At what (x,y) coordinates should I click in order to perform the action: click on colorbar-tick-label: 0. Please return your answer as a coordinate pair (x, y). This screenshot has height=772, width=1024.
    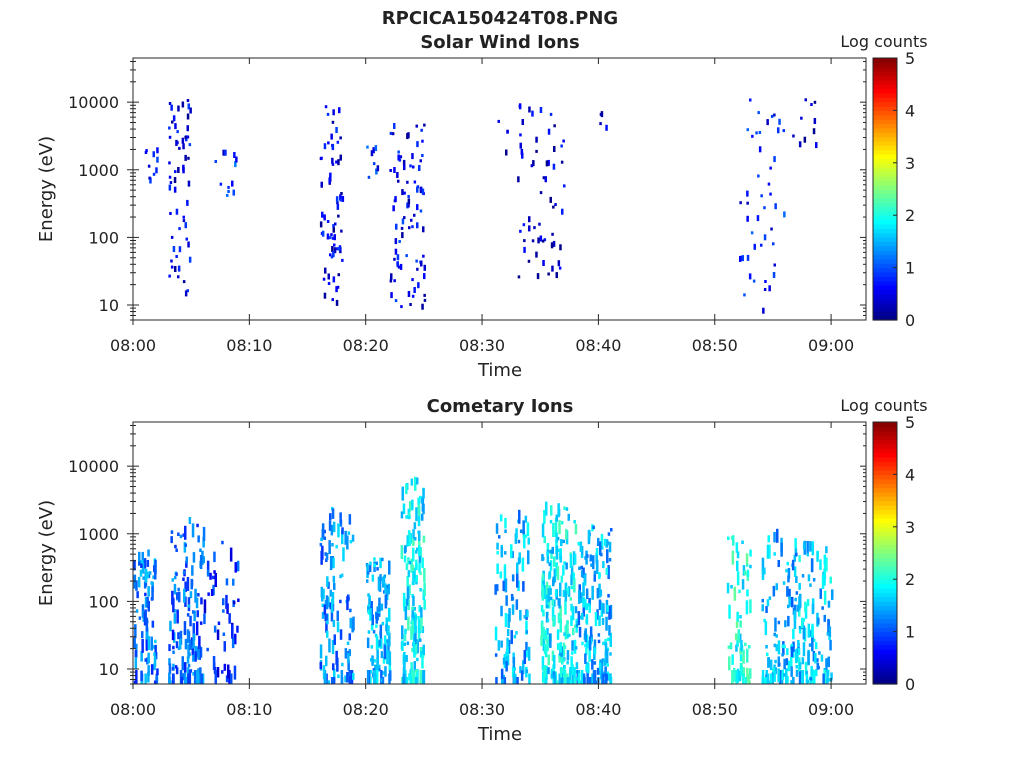
    Looking at the image, I should click on (910, 320).